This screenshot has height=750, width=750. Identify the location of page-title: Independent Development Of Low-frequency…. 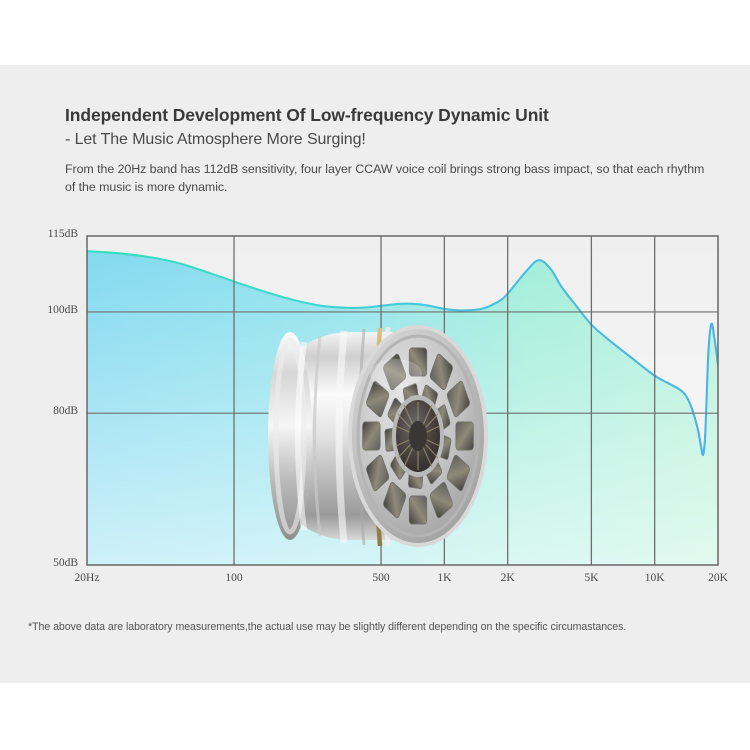
(307, 115).